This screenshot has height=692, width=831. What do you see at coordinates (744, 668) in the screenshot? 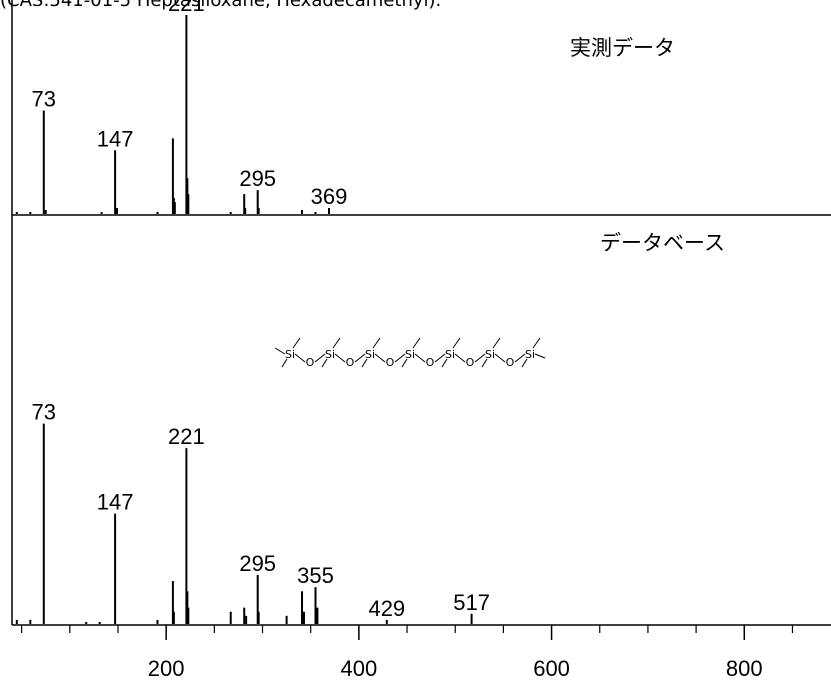
I see `x-tick-label: 800` at bounding box center [744, 668].